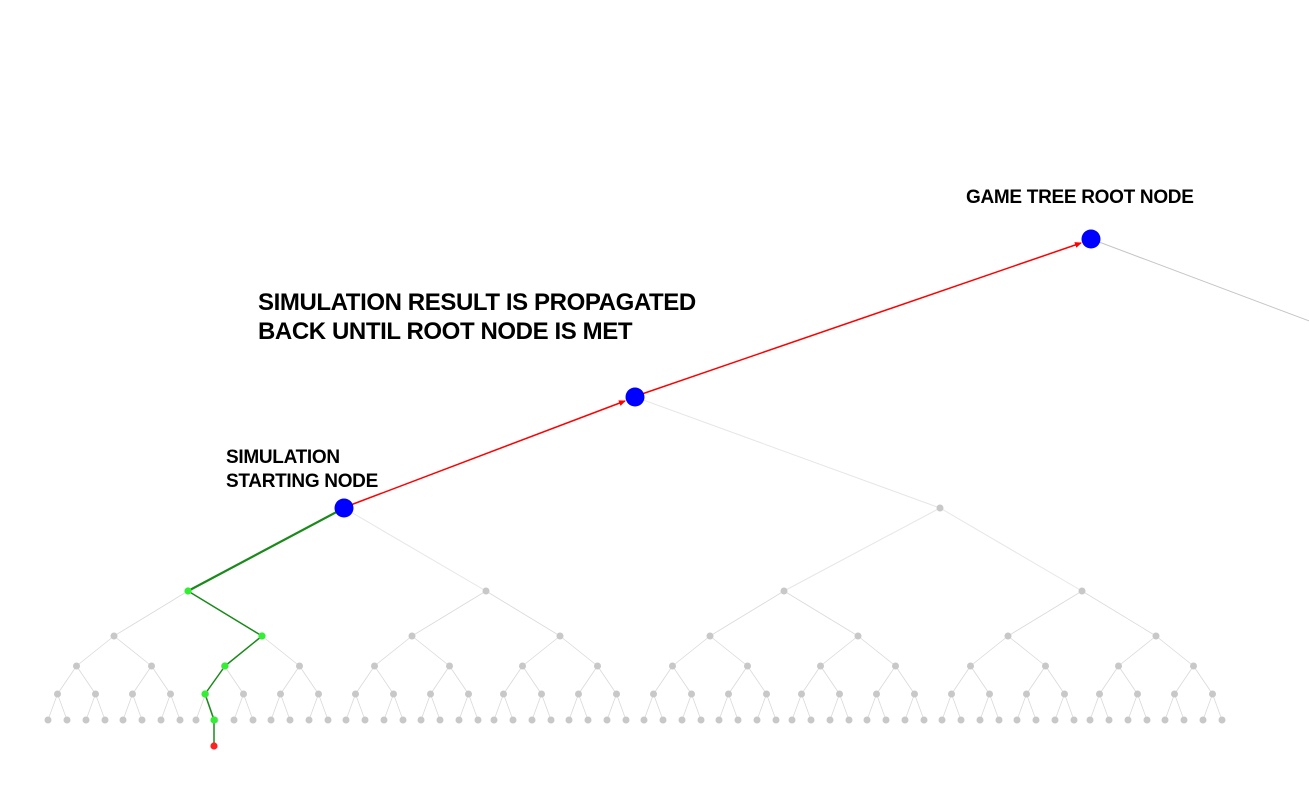  Describe the element at coordinates (445, 331) in the screenshot. I see `propagation-label-line2: BACK UNTIL ROOT NODE IS MET` at that location.